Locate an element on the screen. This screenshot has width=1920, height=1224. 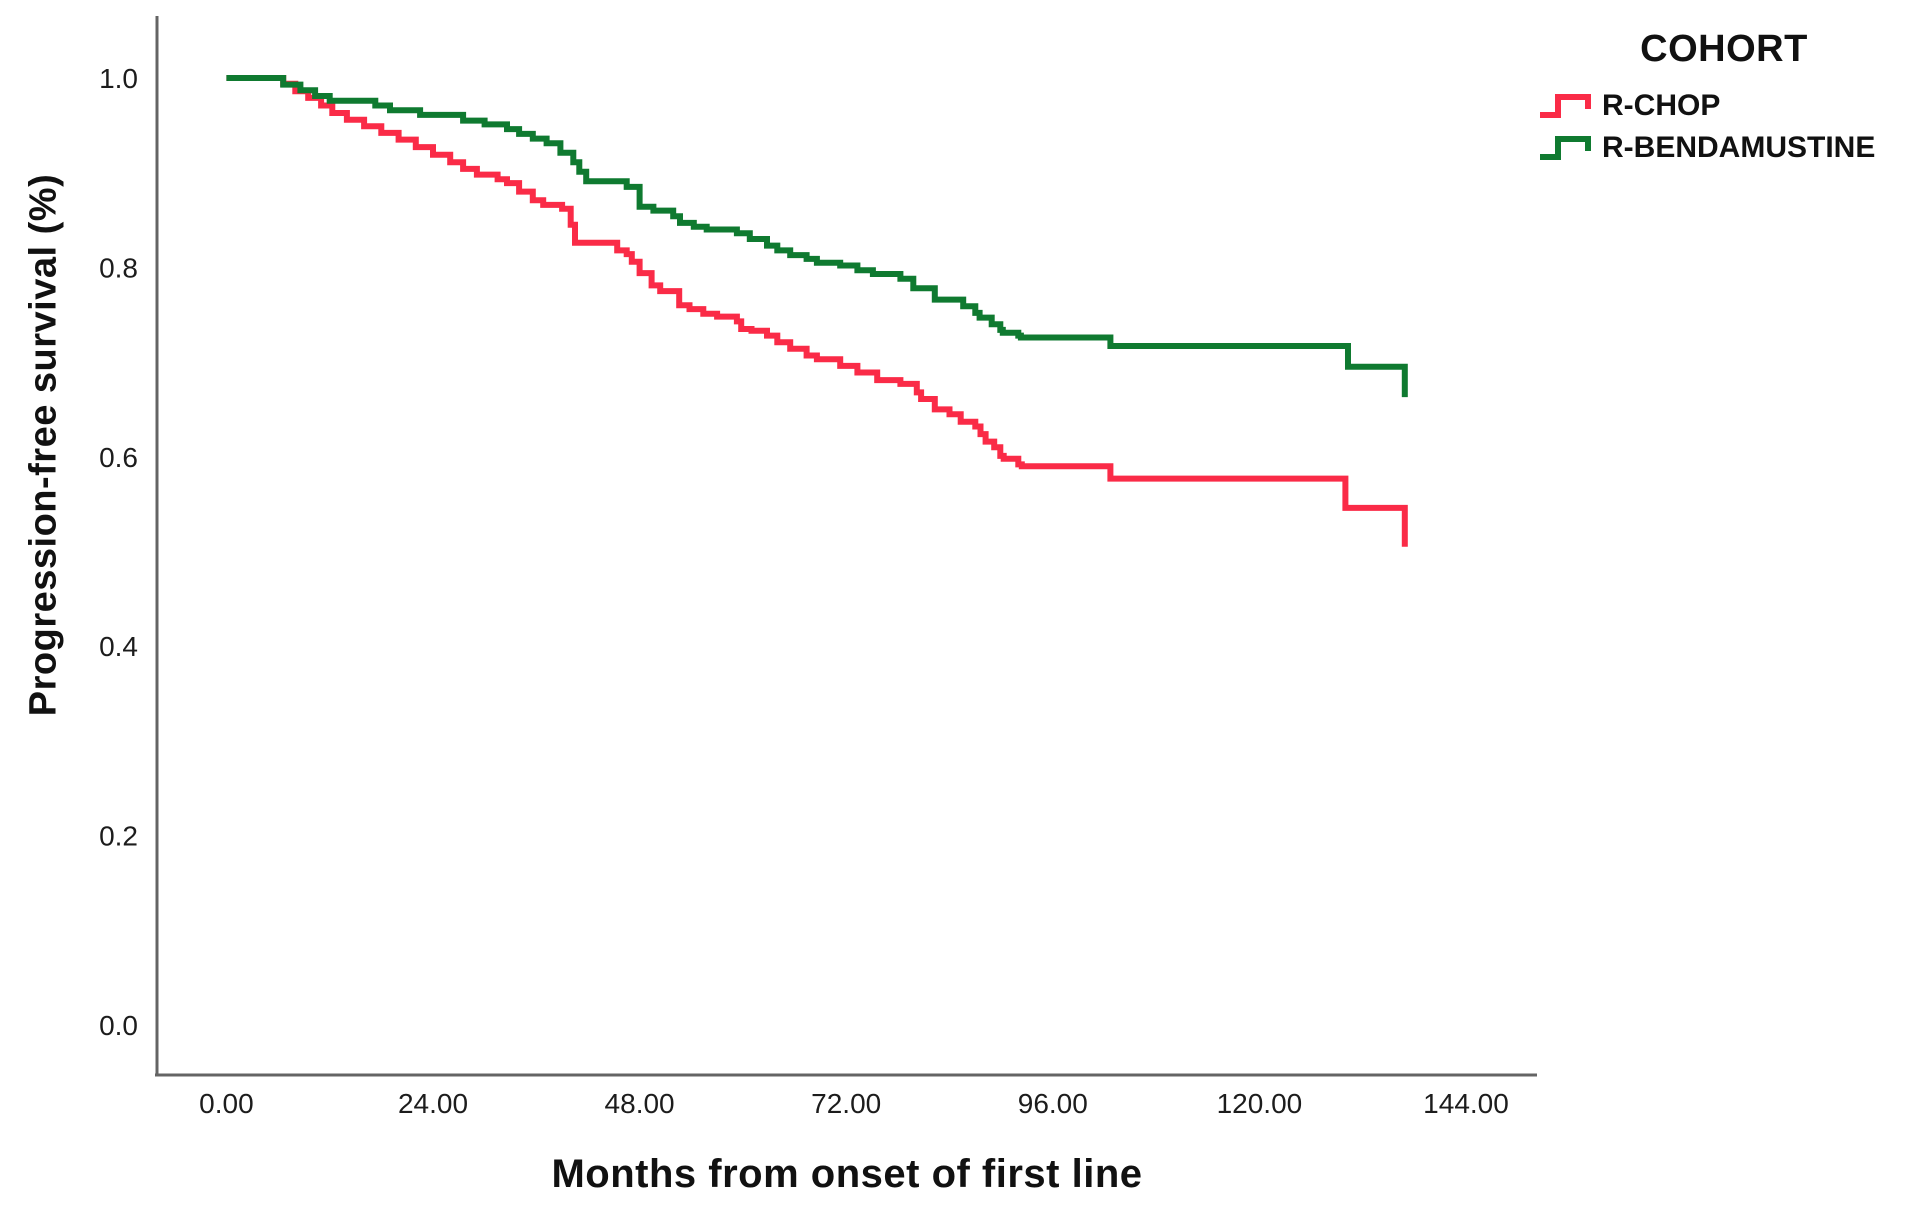
y-tick-label: 1.0 is located at coordinates (118, 78).